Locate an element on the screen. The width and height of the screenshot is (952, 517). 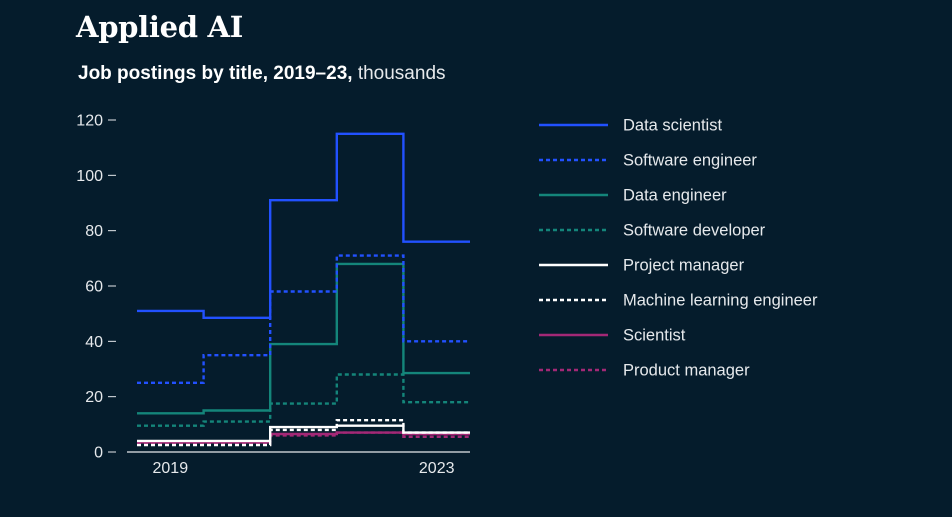
legend-item-scientist: Scientist is located at coordinates (612, 336).